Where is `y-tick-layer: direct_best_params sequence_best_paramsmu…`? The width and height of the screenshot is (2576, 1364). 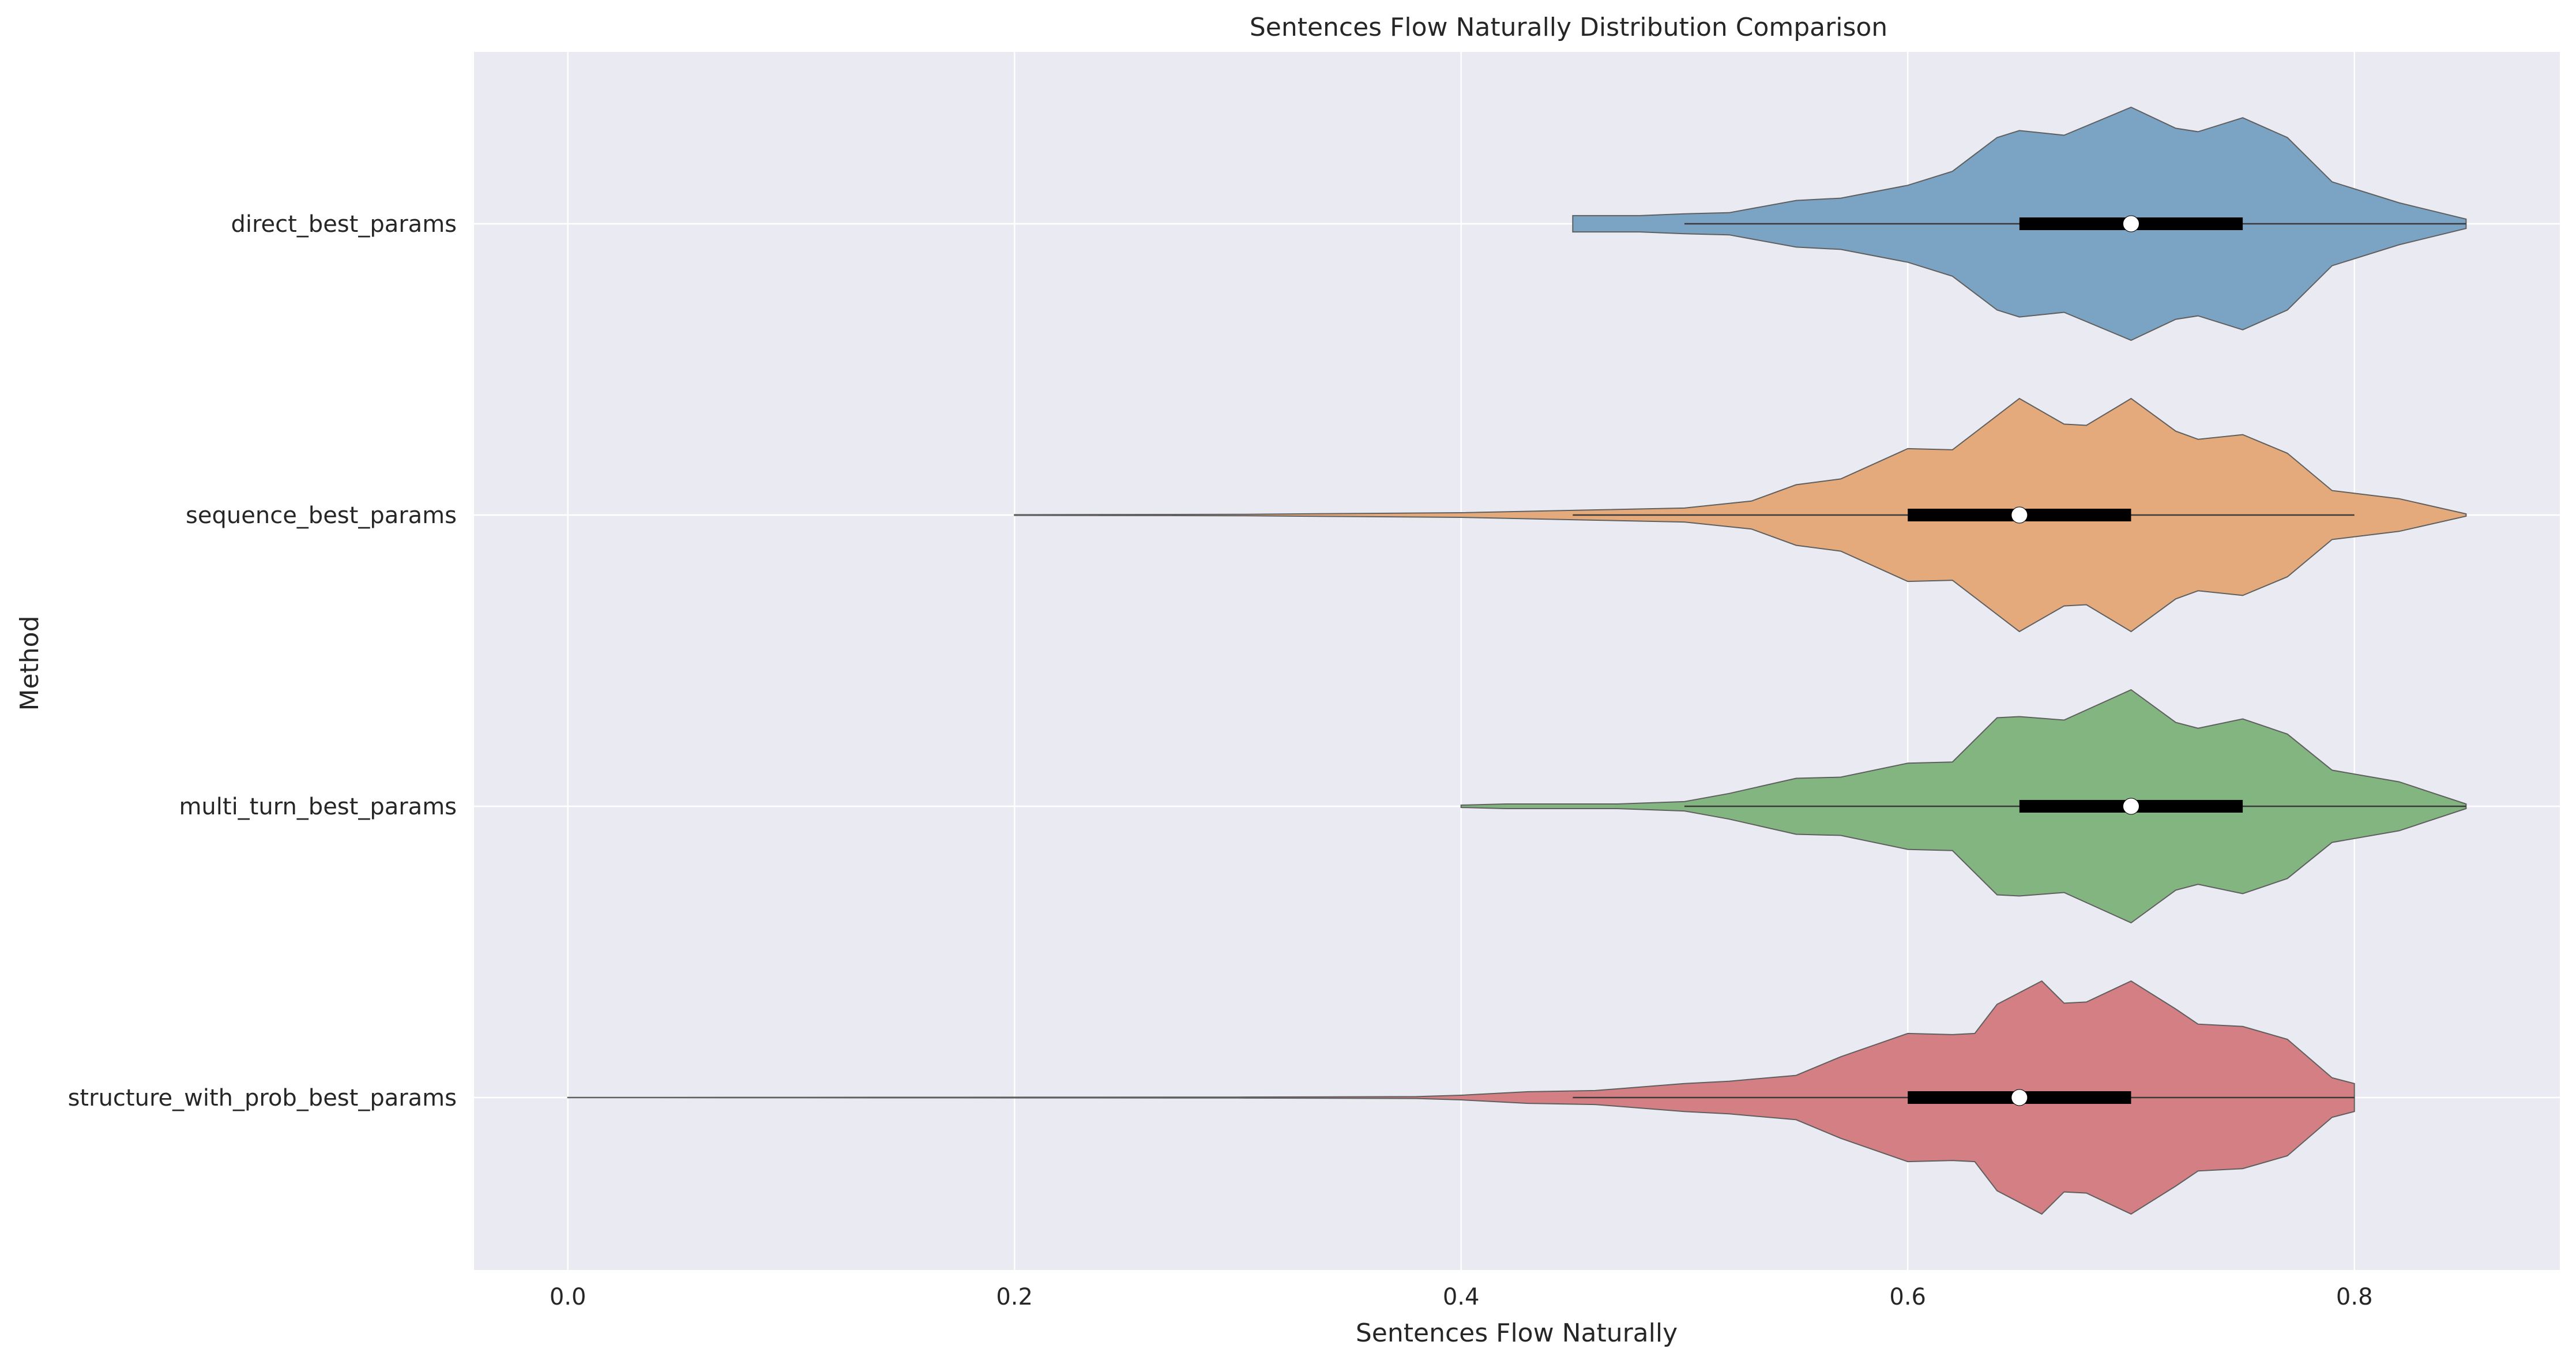 y-tick-layer: direct_best_params sequence_best_paramsmu… is located at coordinates (262, 661).